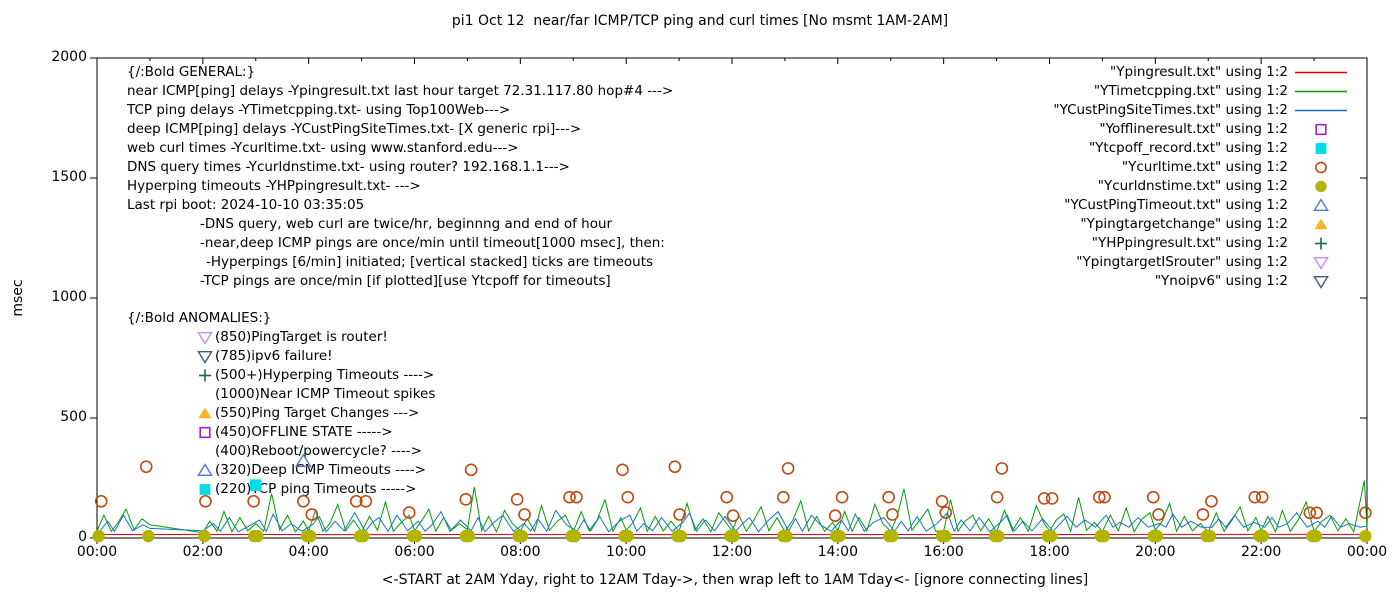 Image resolution: width=1400 pixels, height=600 pixels. Describe the element at coordinates (1049, 552) in the screenshot. I see `x-tick-label: 18:00` at that location.